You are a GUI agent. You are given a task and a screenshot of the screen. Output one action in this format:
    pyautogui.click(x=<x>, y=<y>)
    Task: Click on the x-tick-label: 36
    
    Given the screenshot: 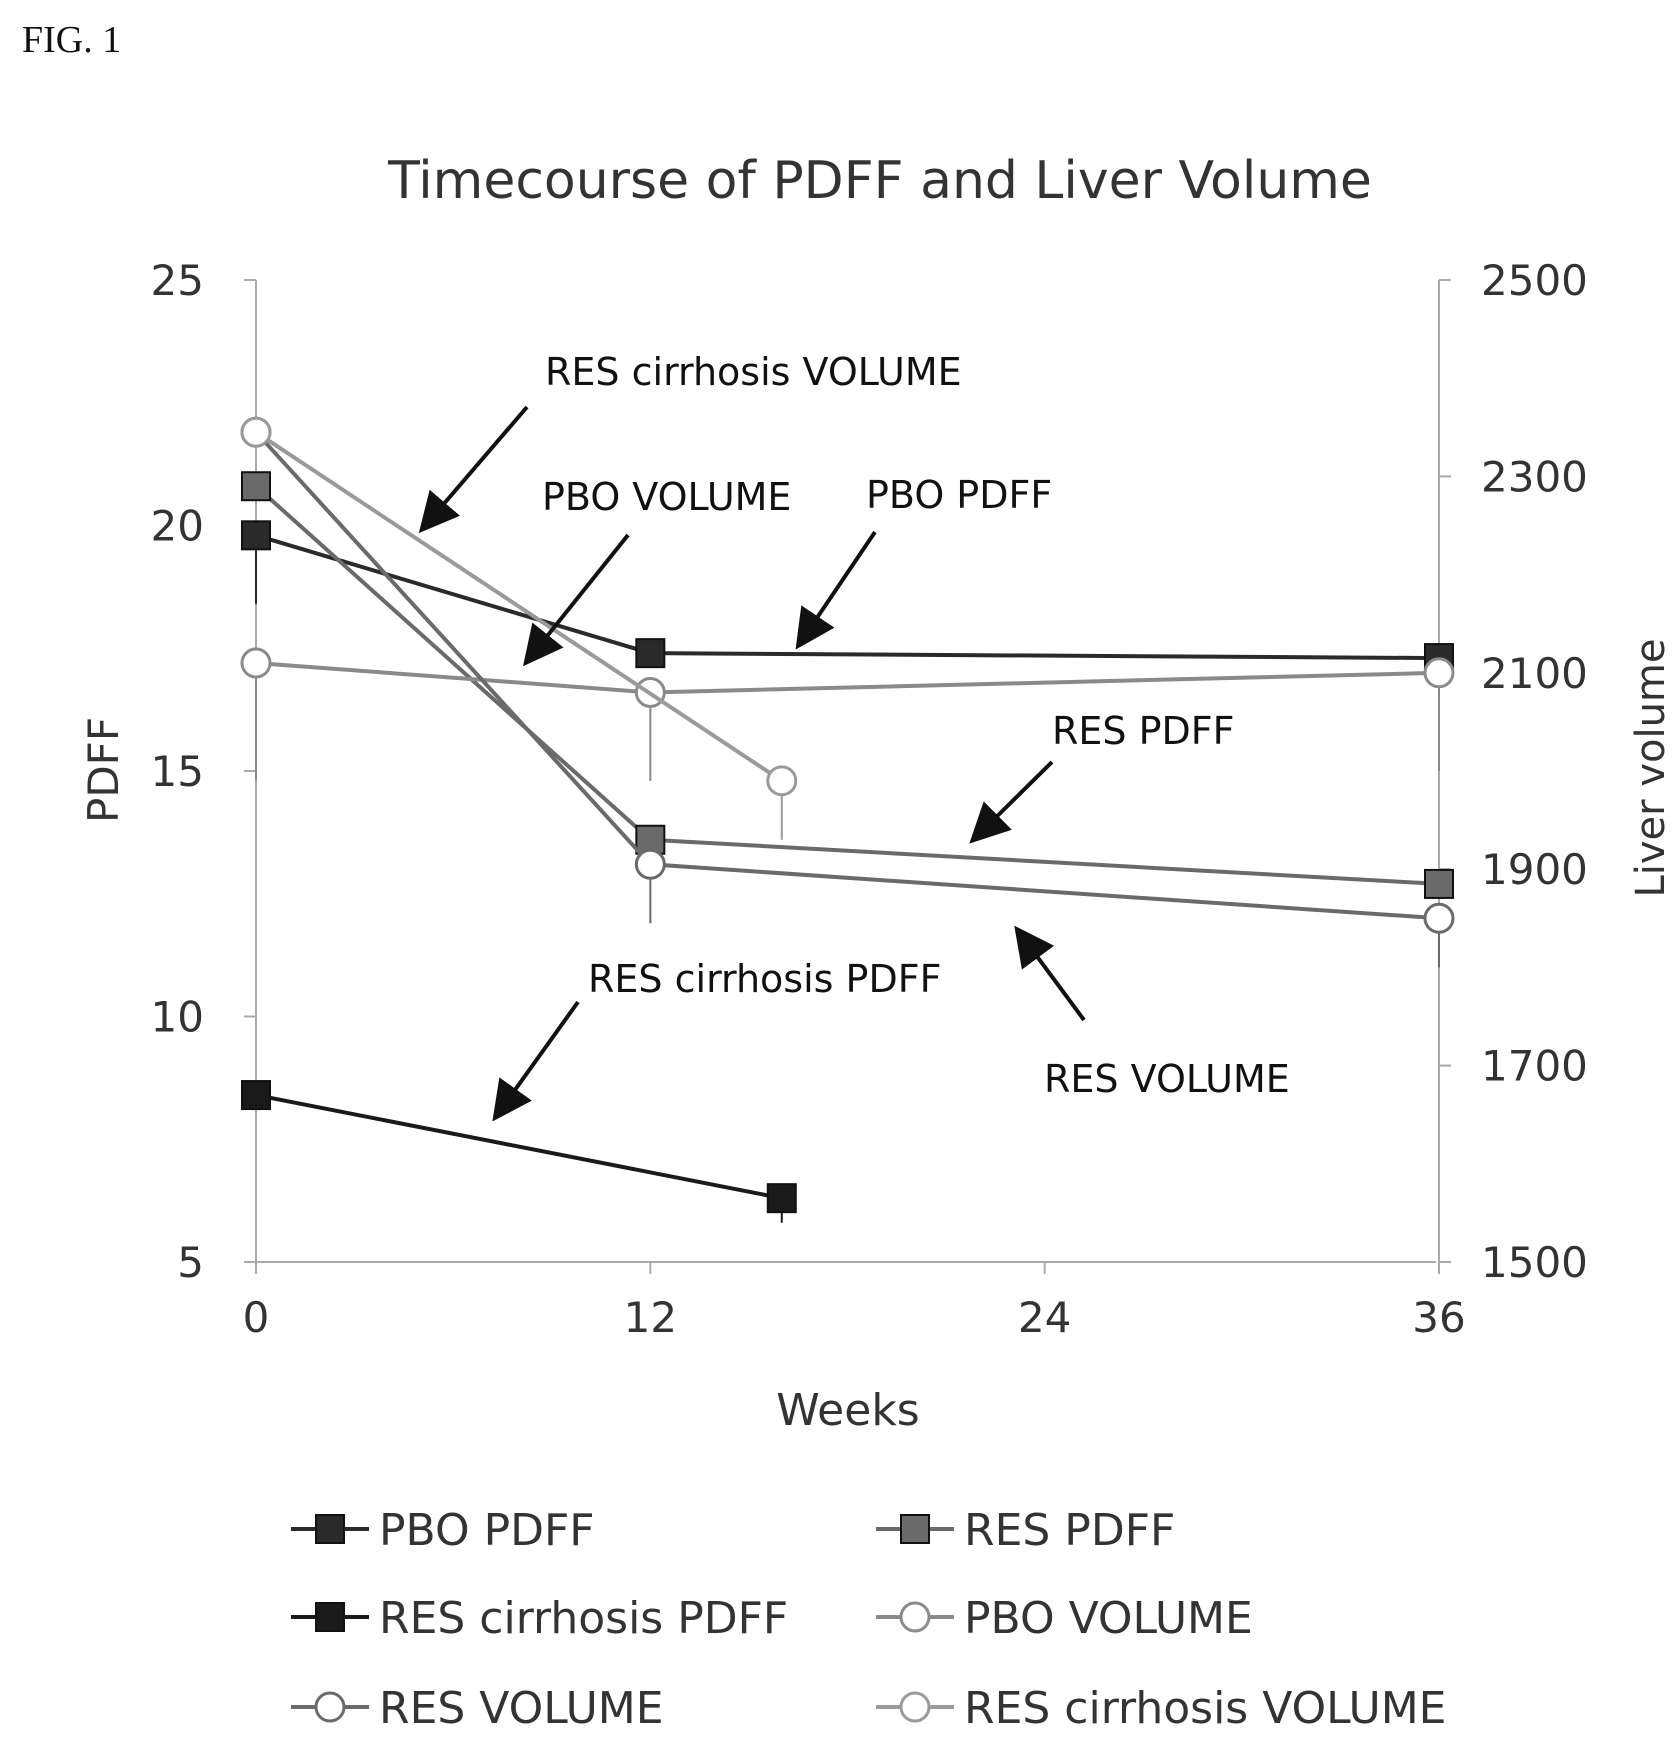 What is the action you would take?
    pyautogui.click(x=1438, y=1317)
    